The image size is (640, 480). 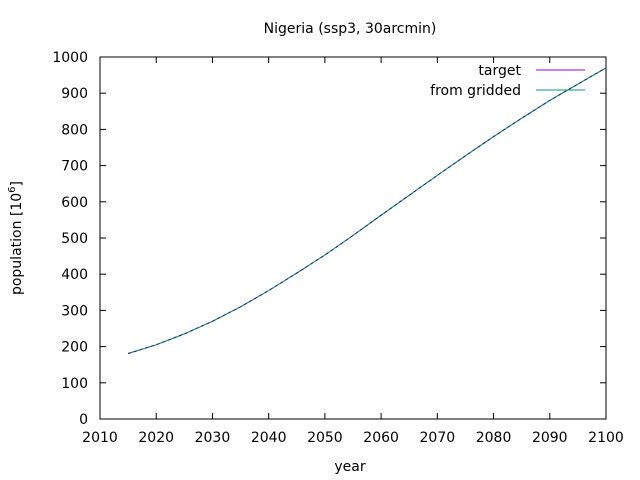 What do you see at coordinates (70, 58) in the screenshot?
I see `y-tick-label: 1000` at bounding box center [70, 58].